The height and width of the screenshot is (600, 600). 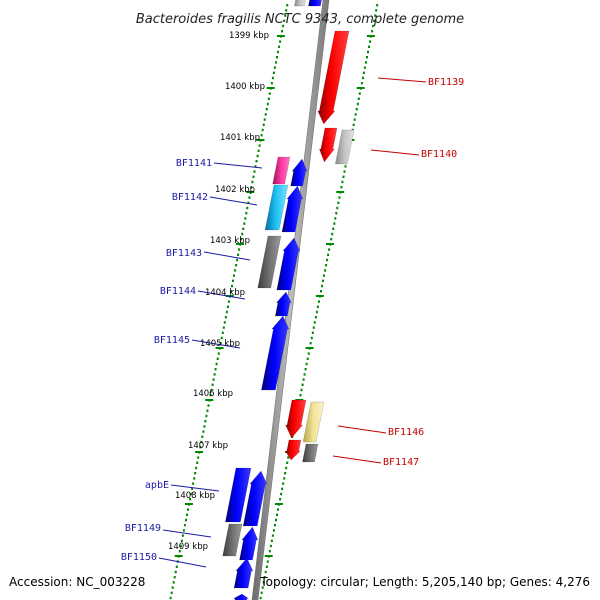 What do you see at coordinates (402, 80) in the screenshot?
I see `leader-bf1139` at bounding box center [402, 80].